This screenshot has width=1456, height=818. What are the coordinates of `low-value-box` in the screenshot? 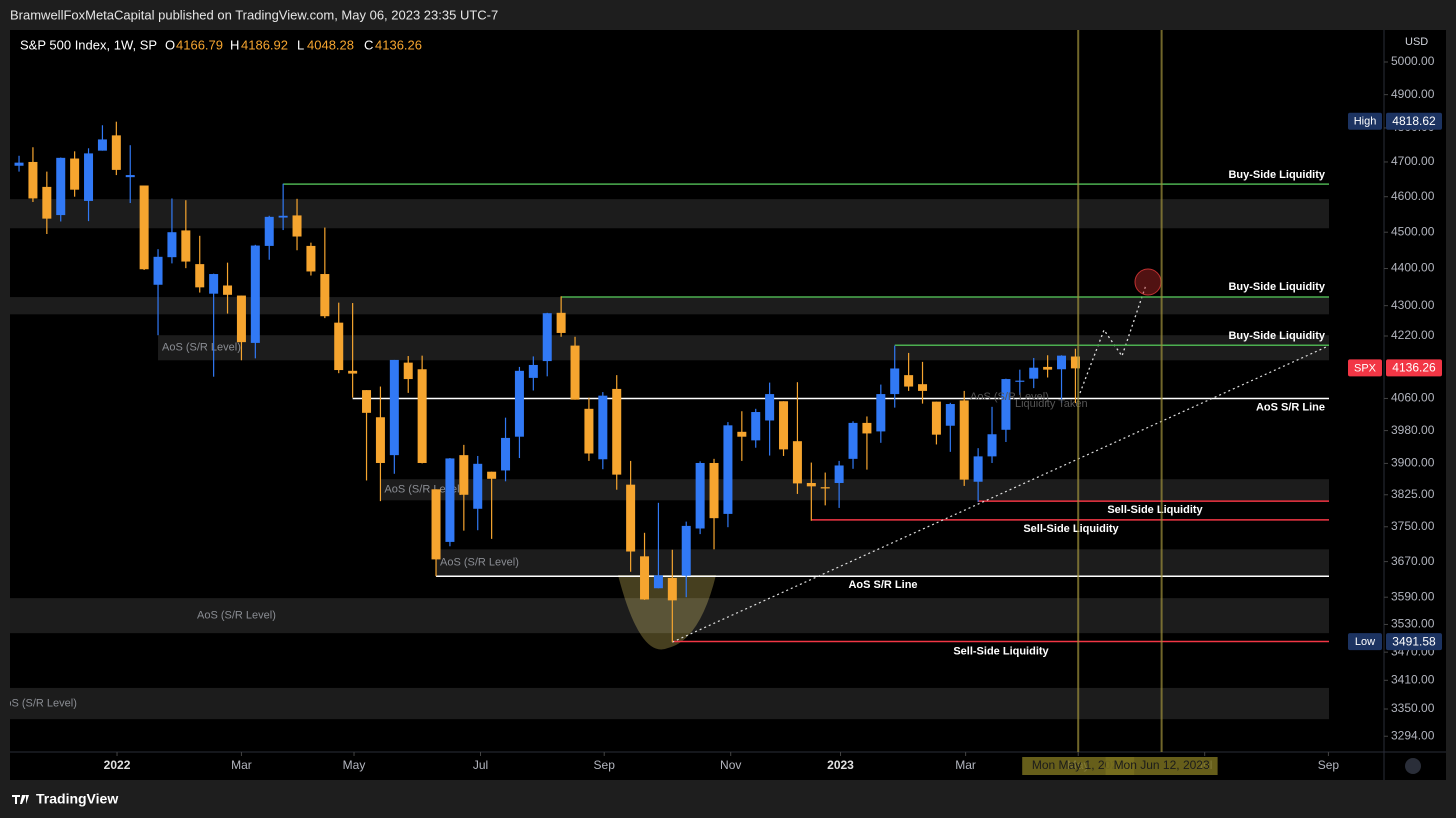 It's located at (1414, 642).